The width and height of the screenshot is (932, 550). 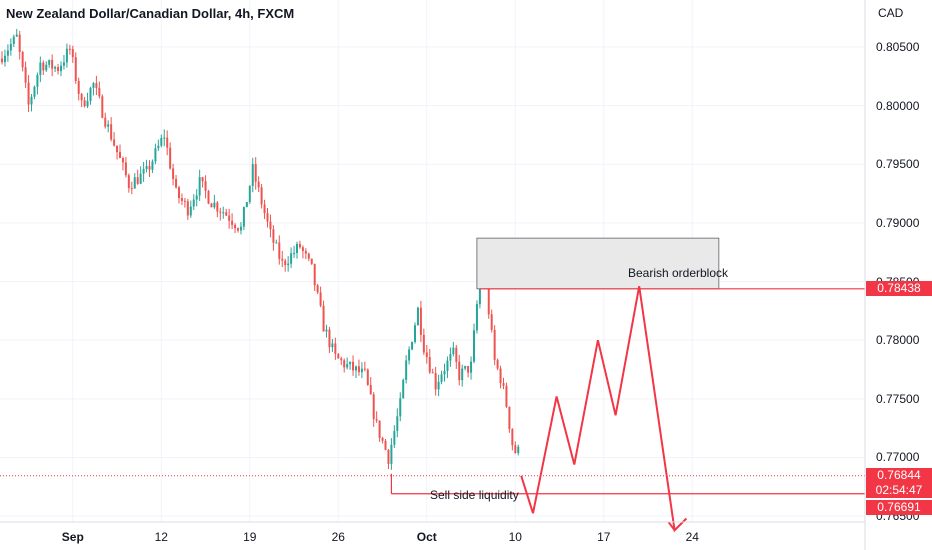 What do you see at coordinates (899, 507) in the screenshot?
I see `liquidity-price-tag: 0.76691` at bounding box center [899, 507].